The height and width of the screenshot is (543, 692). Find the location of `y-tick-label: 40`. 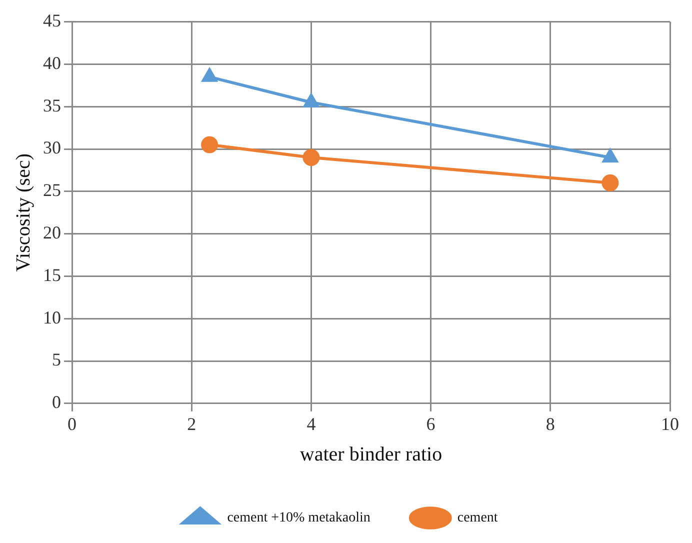

y-tick-label: 40 is located at coordinates (52, 62).